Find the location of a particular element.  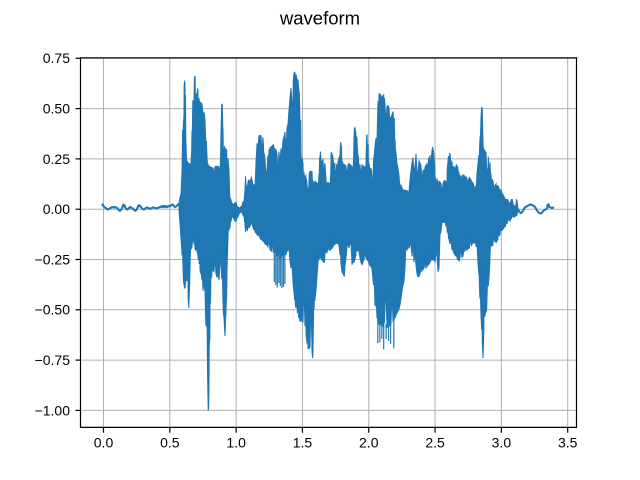

svg-text: 1.0 is located at coordinates (236, 443).